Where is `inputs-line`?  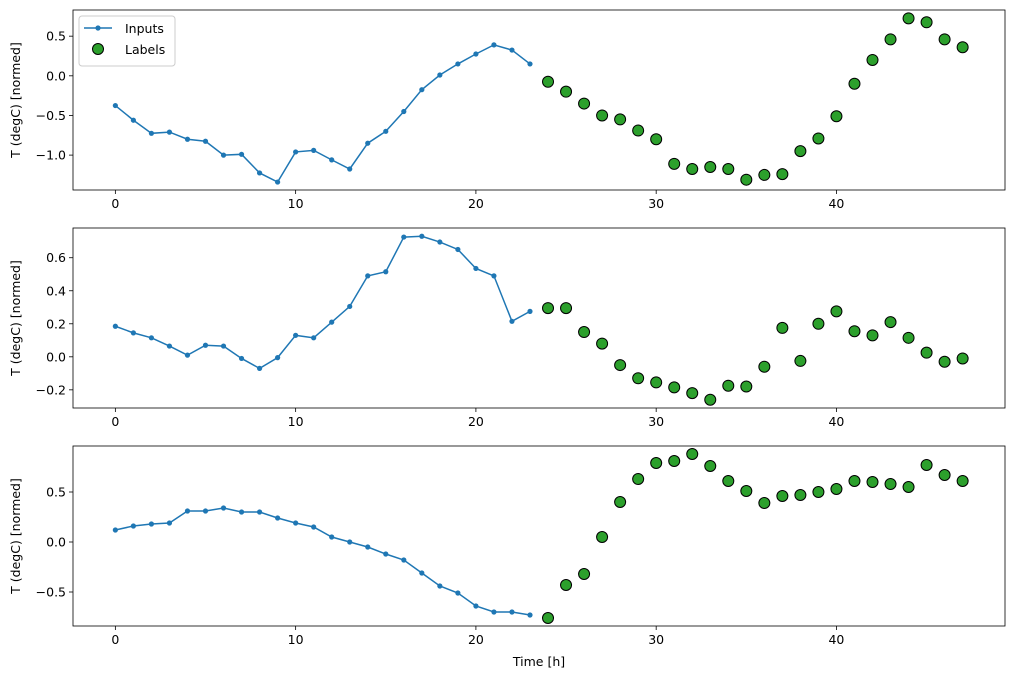 inputs-line is located at coordinates (322, 114).